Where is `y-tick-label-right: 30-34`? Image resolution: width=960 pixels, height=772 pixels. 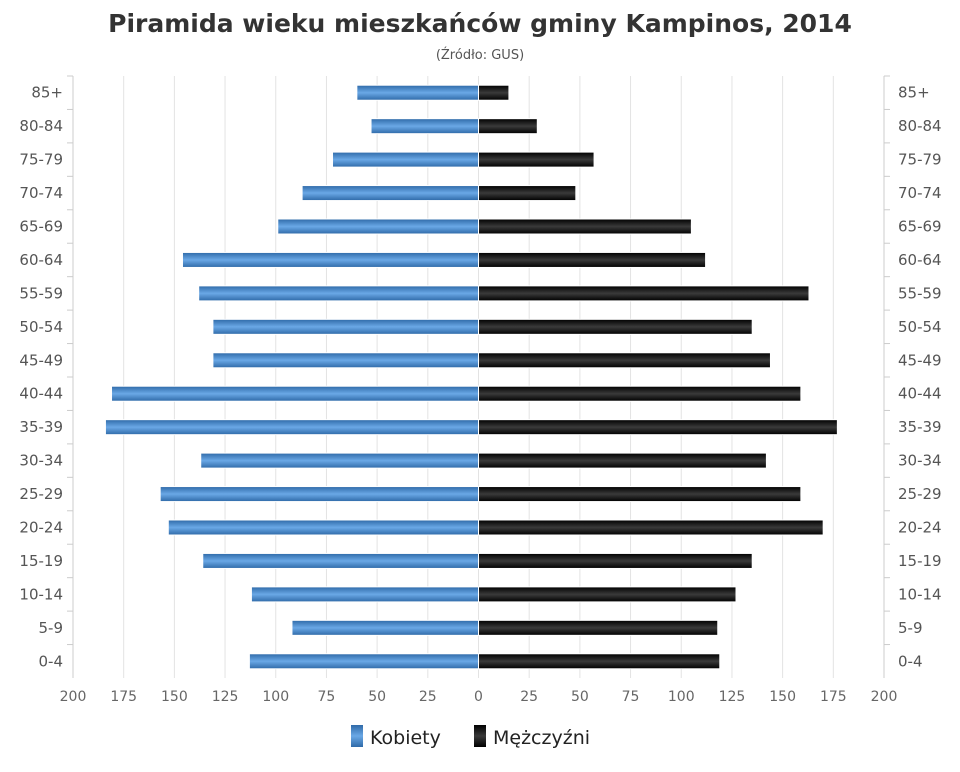
y-tick-label-right: 30-34 is located at coordinates (920, 461).